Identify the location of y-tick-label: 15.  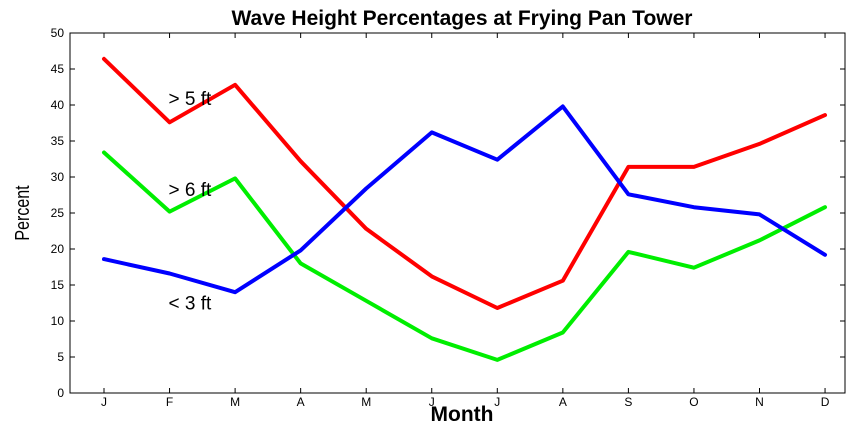
(58, 285).